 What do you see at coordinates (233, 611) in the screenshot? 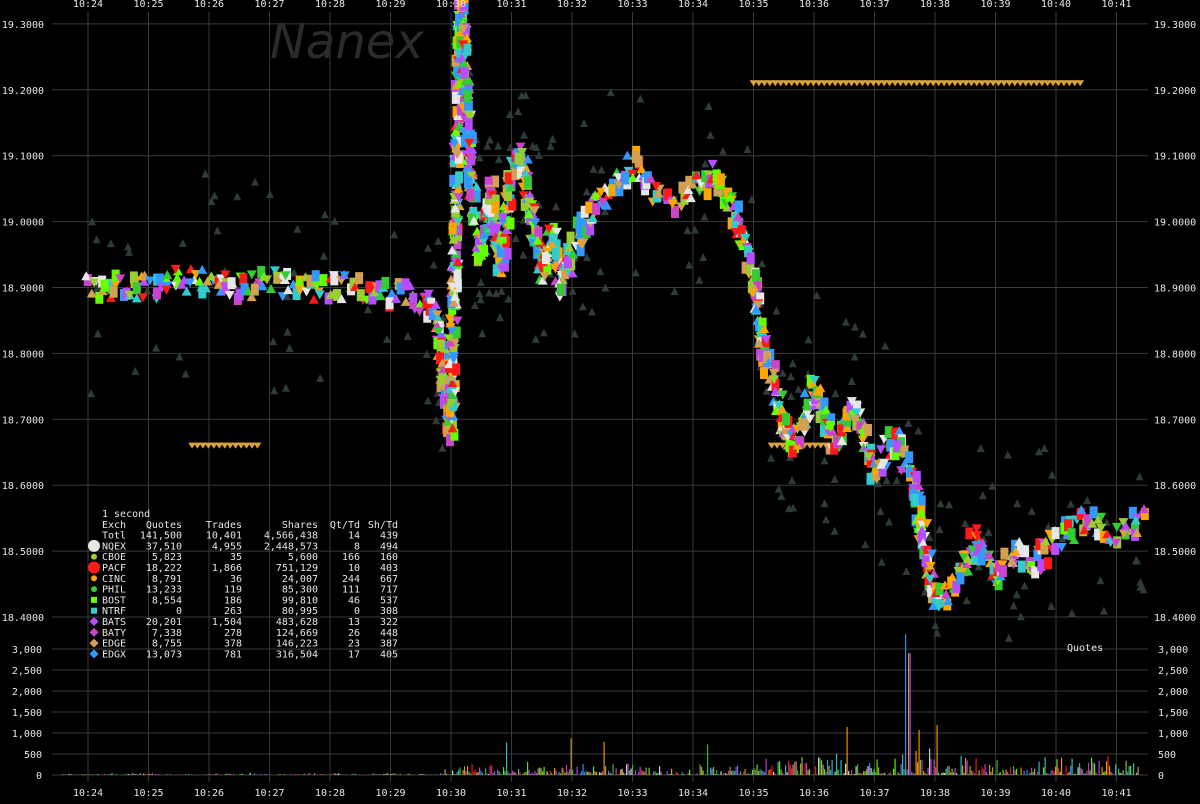
I see `legend-value: 263` at bounding box center [233, 611].